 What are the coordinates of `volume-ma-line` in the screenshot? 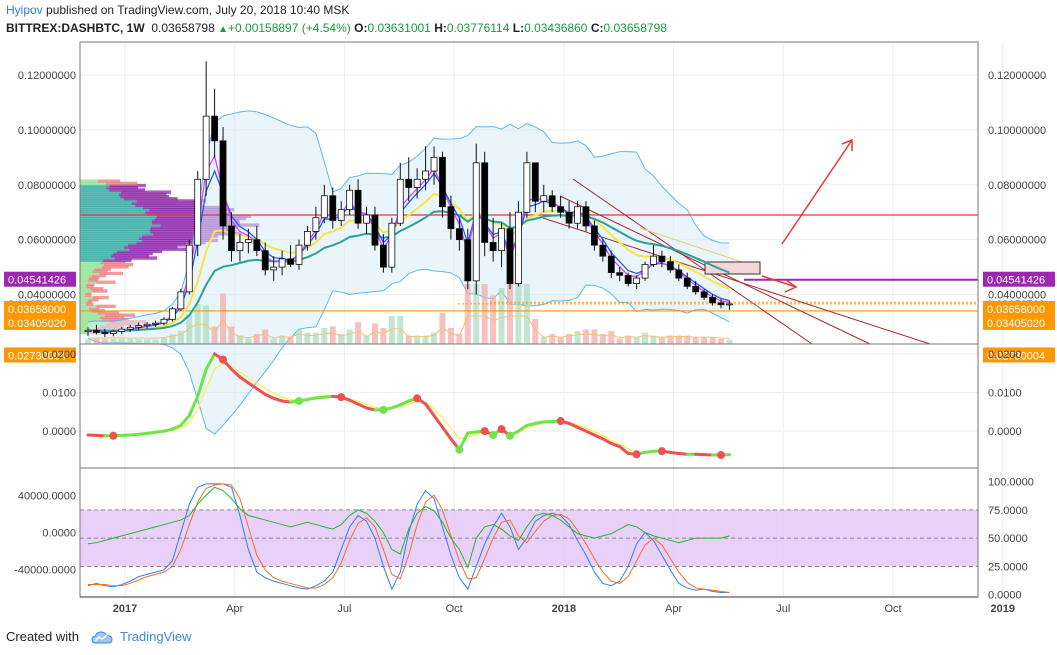 It's located at (408, 327).